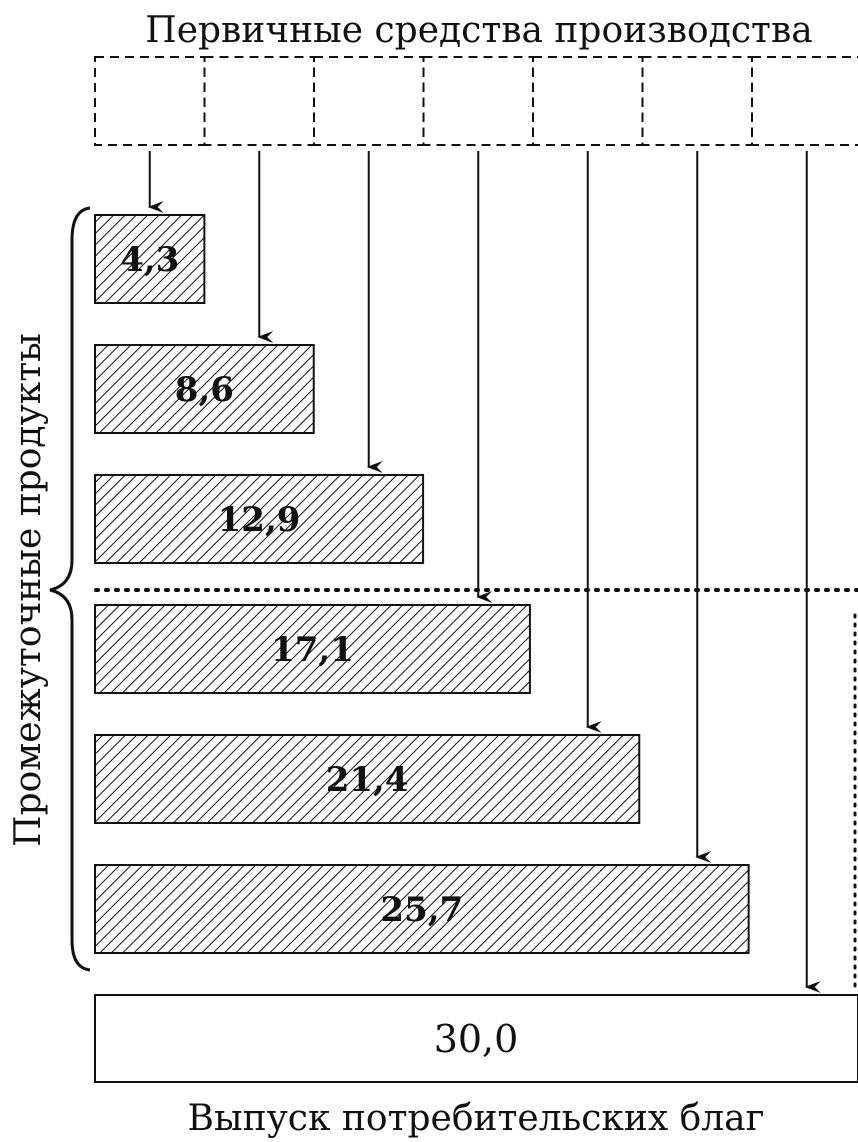 This screenshot has width=858, height=1142. I want to click on primary-means-row, so click(476, 101).